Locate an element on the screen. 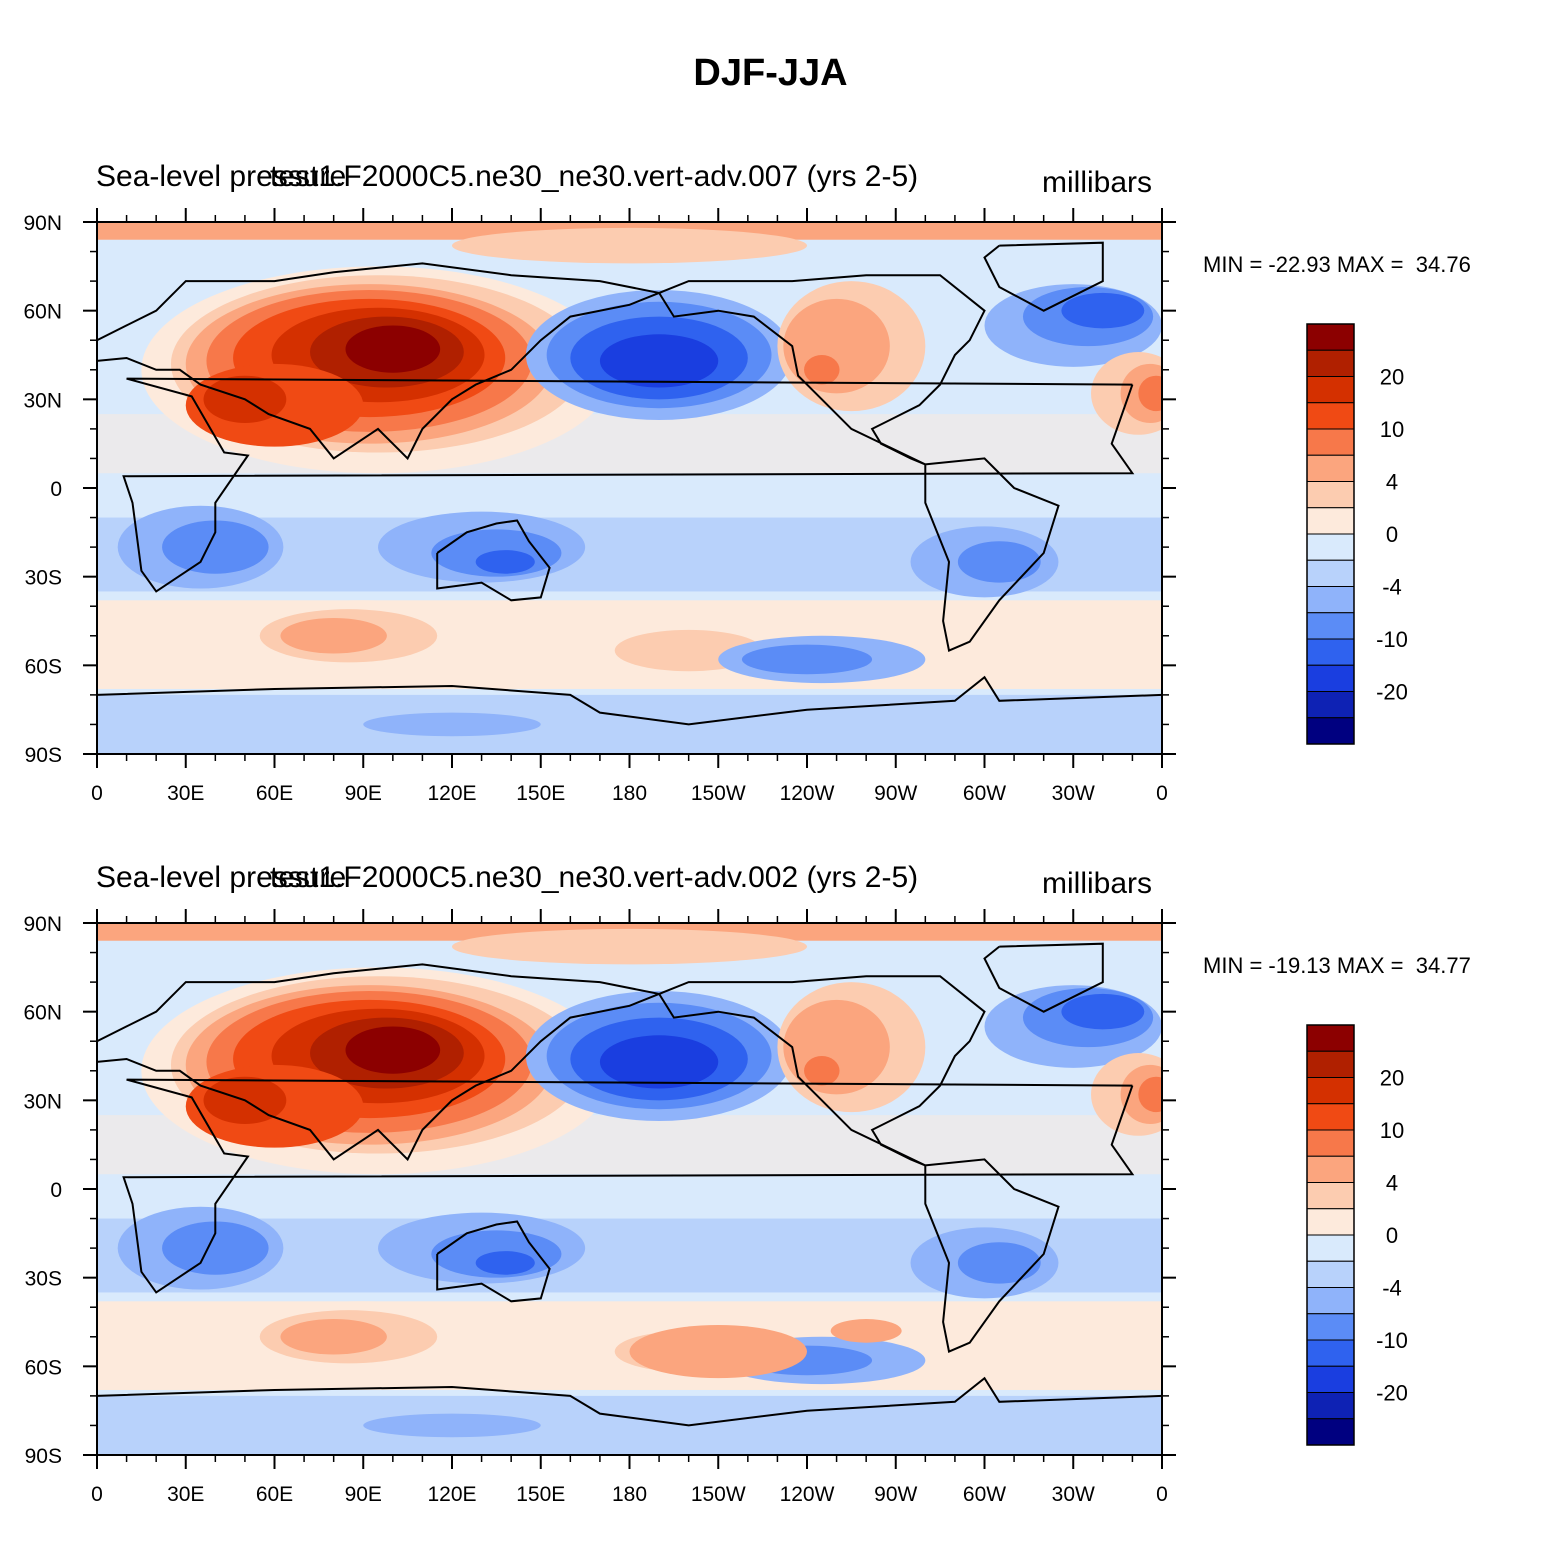 The image size is (1541, 1561). colorbar-label: -20 is located at coordinates (1392, 692).